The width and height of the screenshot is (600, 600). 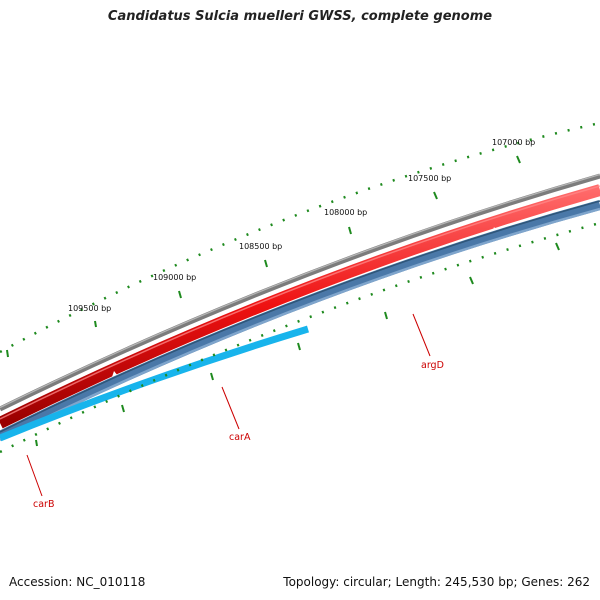 What do you see at coordinates (240, 437) in the screenshot?
I see `gene-label-carA: carA` at bounding box center [240, 437].